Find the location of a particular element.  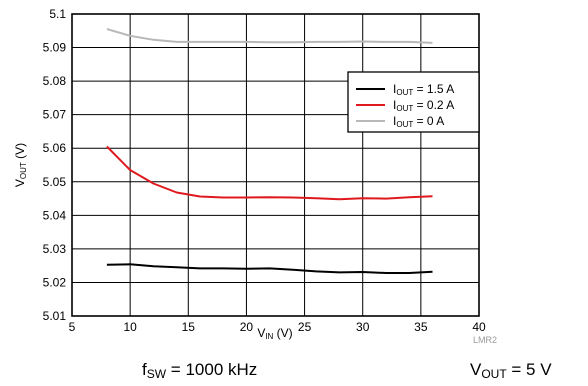

x-tick-25: 25 is located at coordinates (305, 327).